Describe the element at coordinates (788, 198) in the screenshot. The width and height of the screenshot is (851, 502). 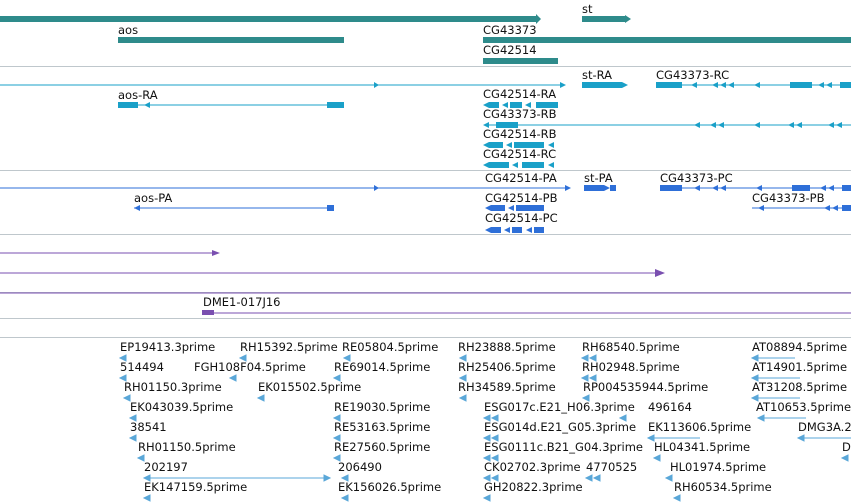
I see `protein-label: CG43373-PB` at that location.